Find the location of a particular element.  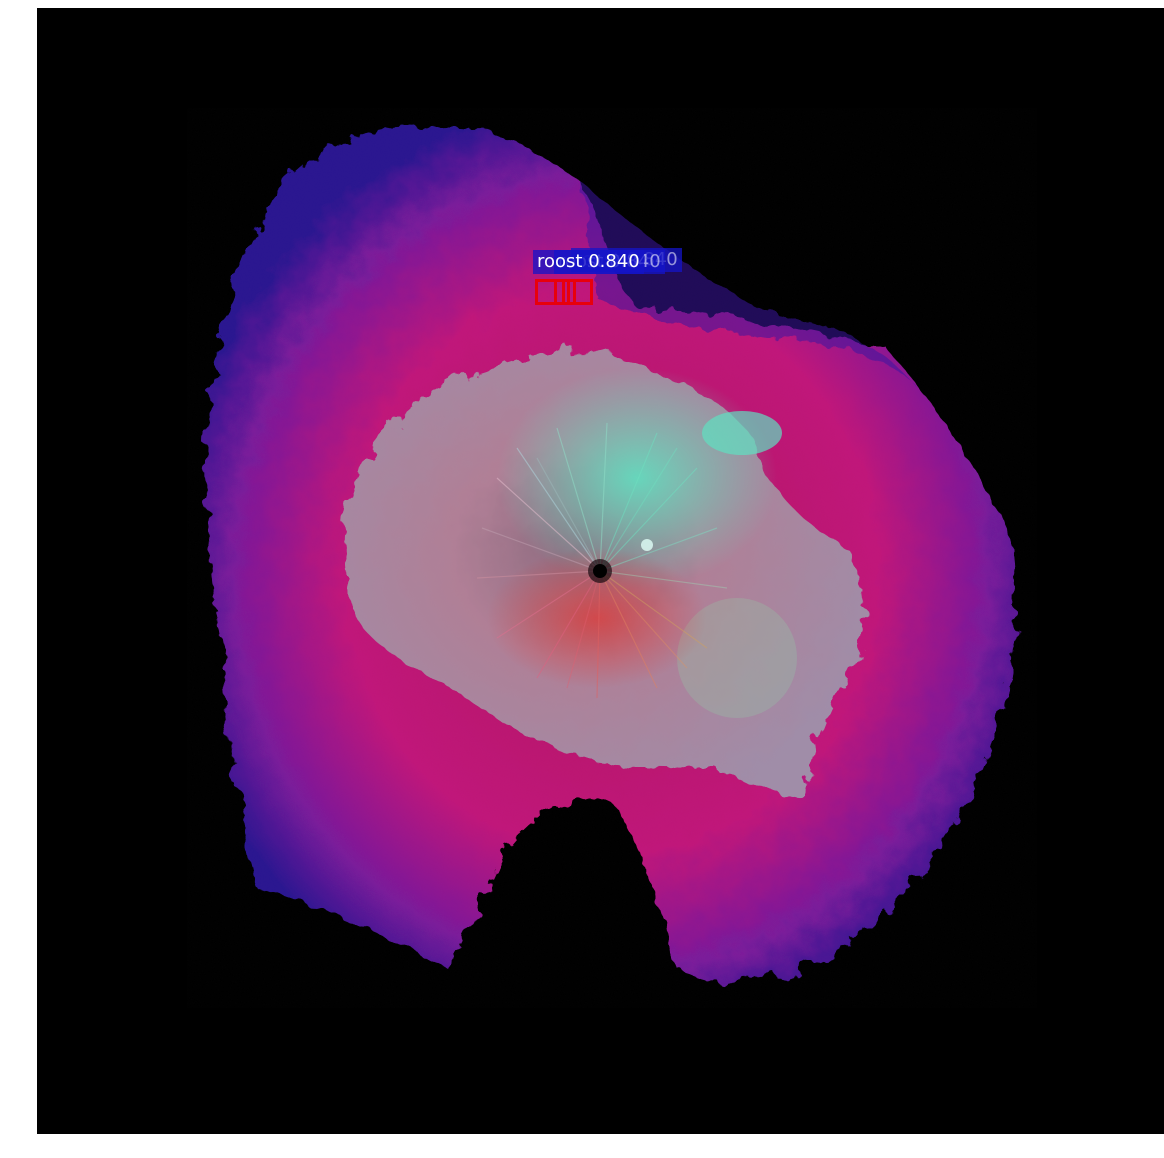

roost-label: roost 0.840 is located at coordinates (588, 262).